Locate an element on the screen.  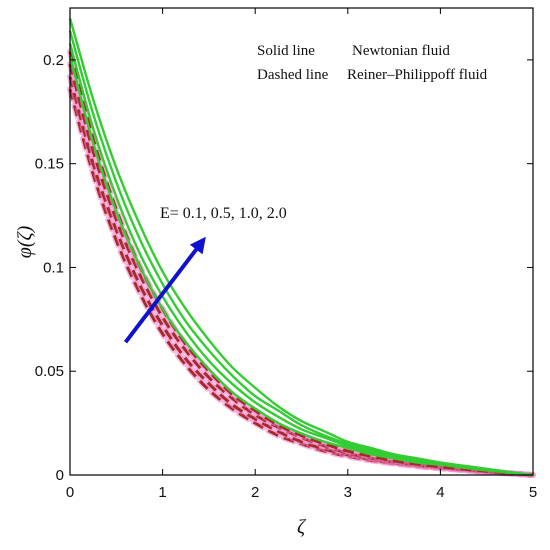
legend-solid-key: Solid line is located at coordinates (286, 51).